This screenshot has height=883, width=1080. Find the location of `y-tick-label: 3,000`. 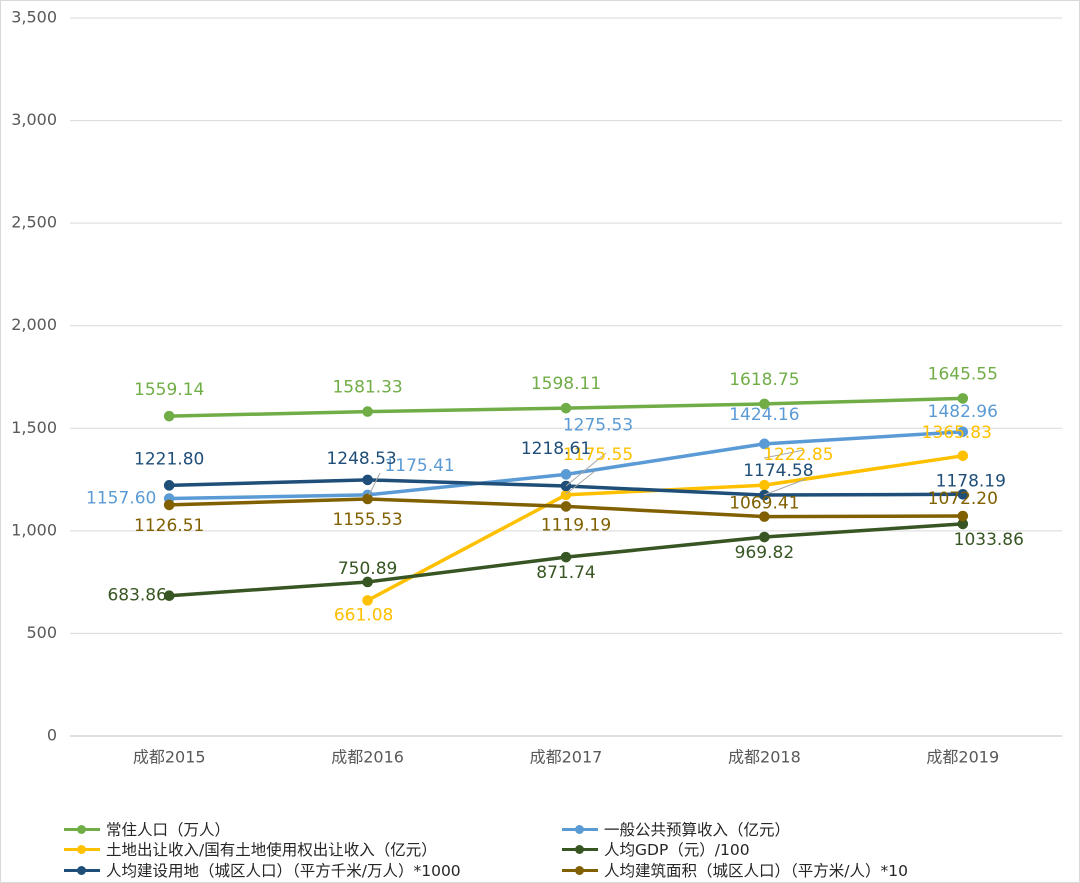

y-tick-label: 3,000 is located at coordinates (34, 119).